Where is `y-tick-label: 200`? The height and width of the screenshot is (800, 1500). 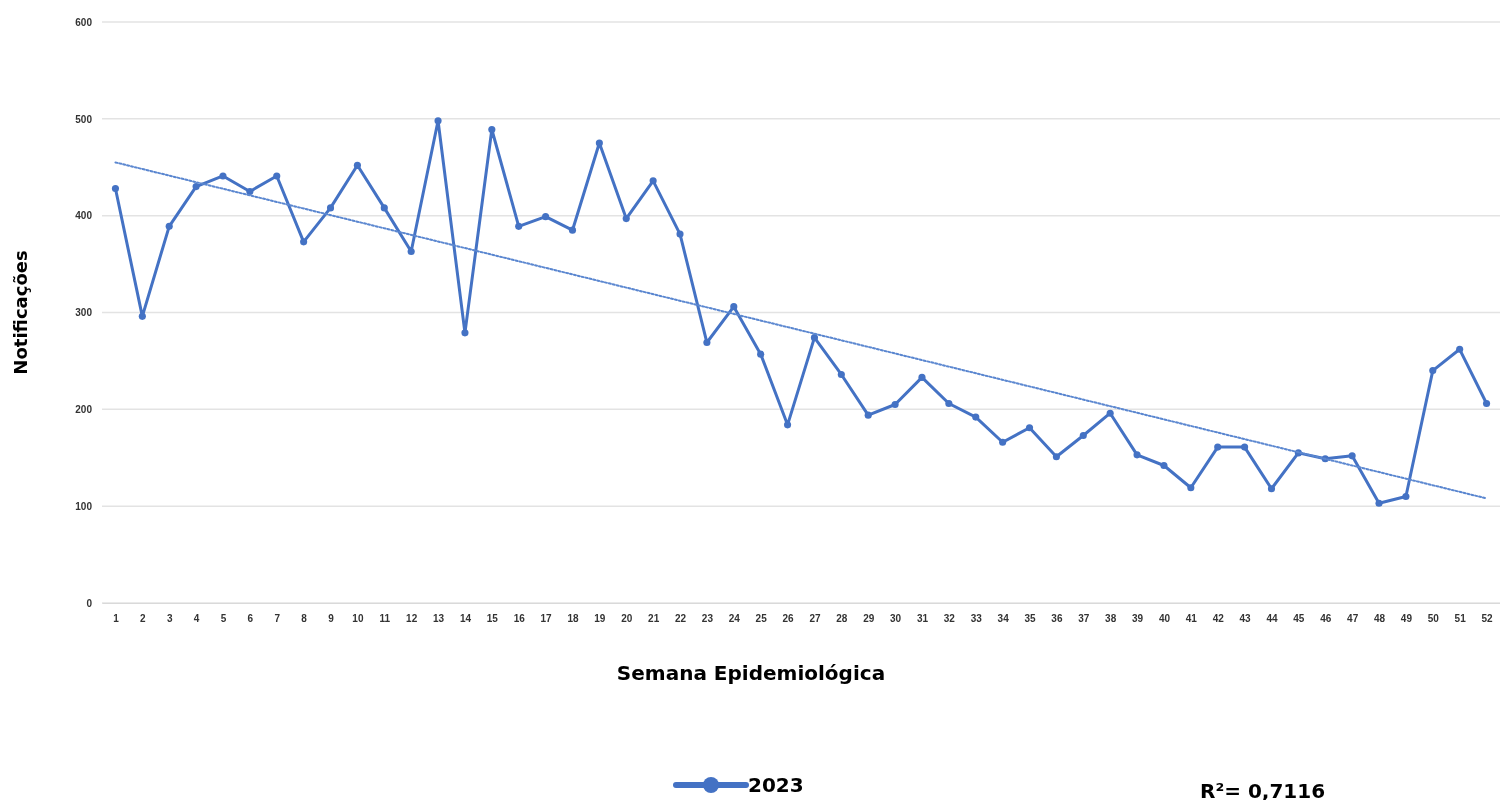 y-tick-label: 200 is located at coordinates (84, 410).